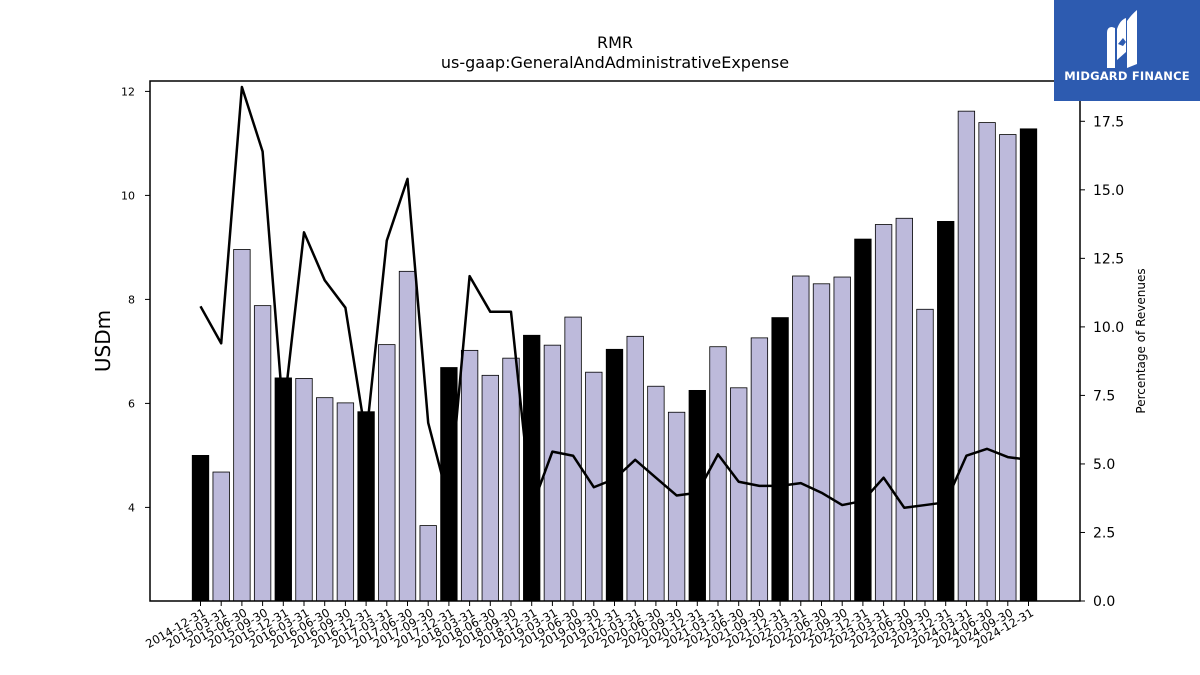  Describe the element at coordinates (615, 62) in the screenshot. I see `chart-subtitle: us-gaap:GeneralAndAdministrativeExpense` at that location.